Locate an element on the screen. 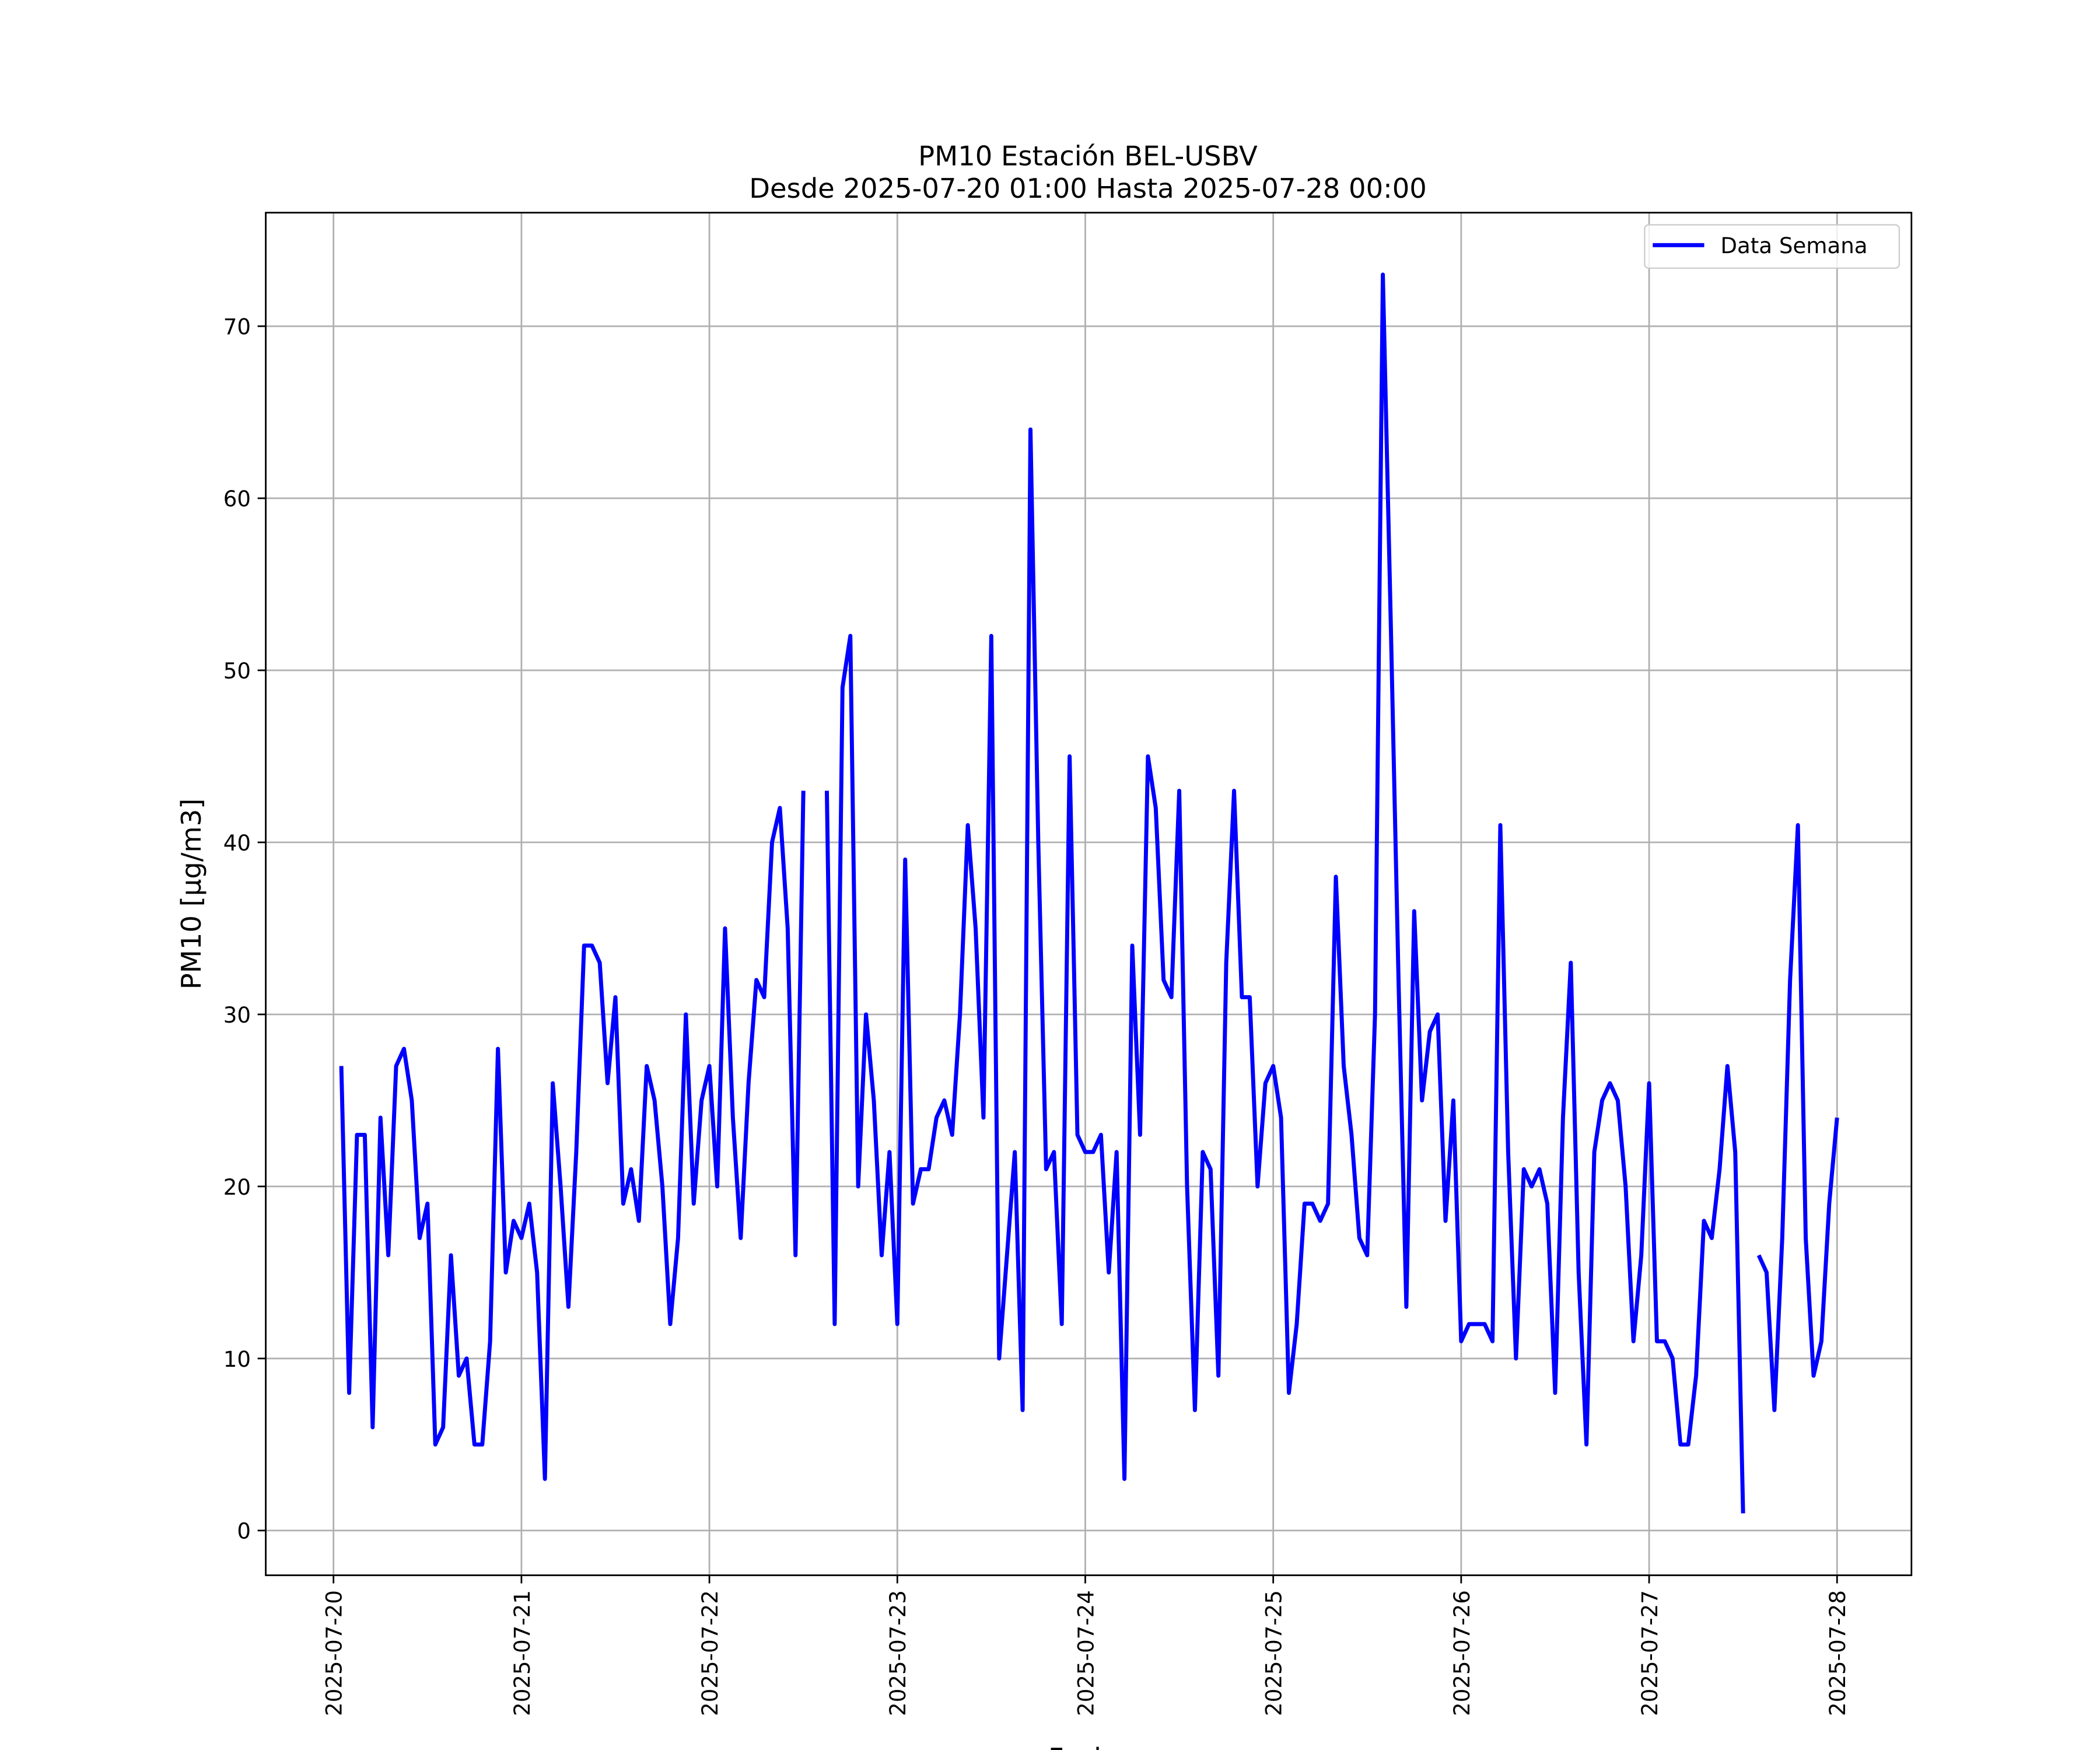  y-tick-label: 0 is located at coordinates (244, 1531).